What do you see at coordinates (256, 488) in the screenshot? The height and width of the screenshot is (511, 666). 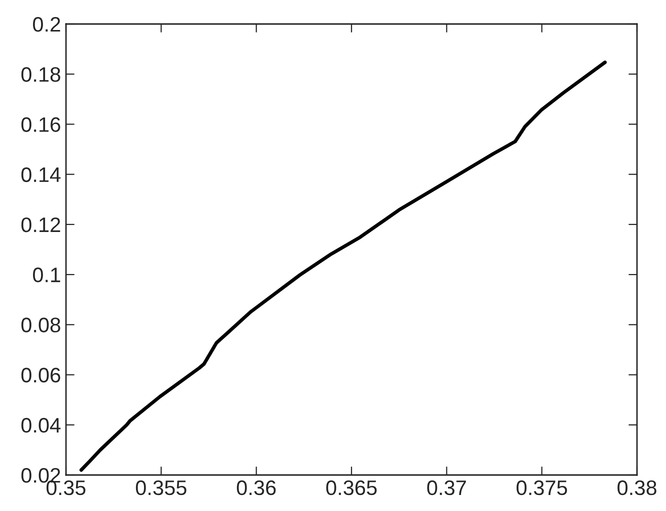 I see `x-tick-label: 0.36` at bounding box center [256, 488].